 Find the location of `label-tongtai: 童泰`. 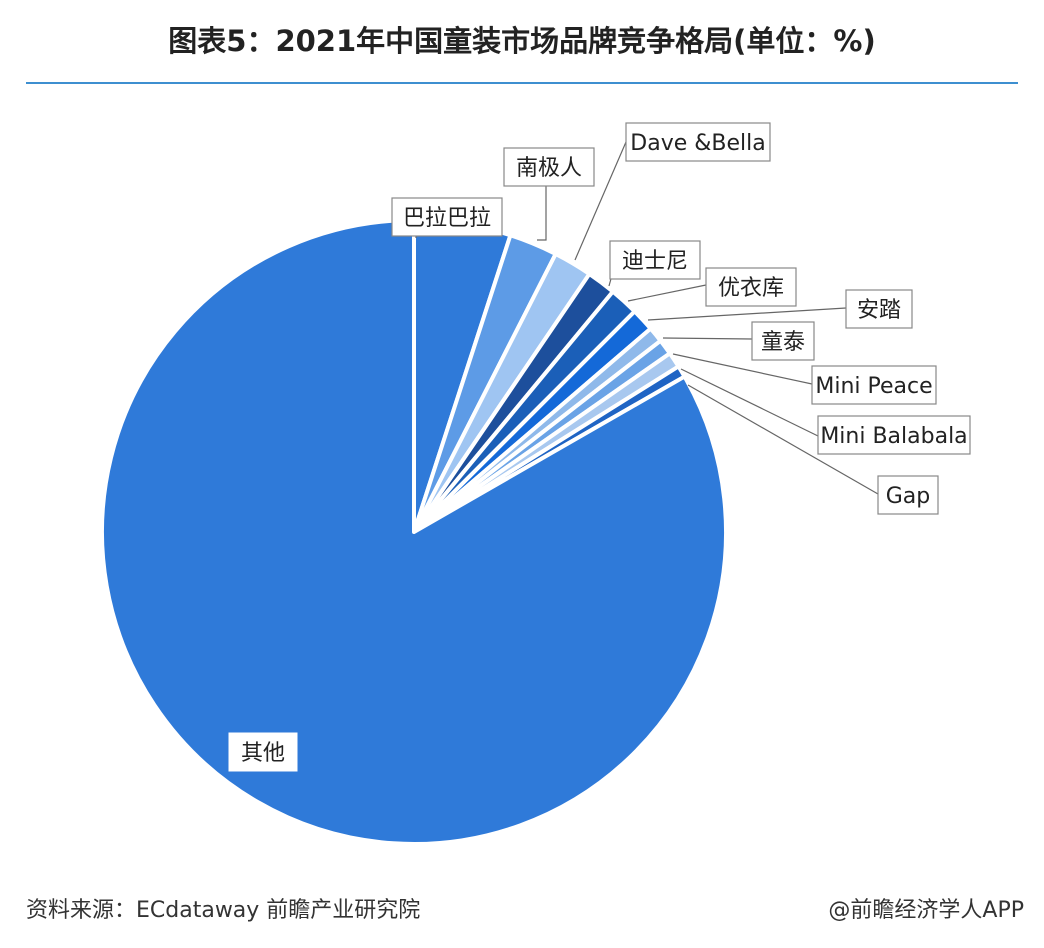

label-tongtai: 童泰 is located at coordinates (783, 342).